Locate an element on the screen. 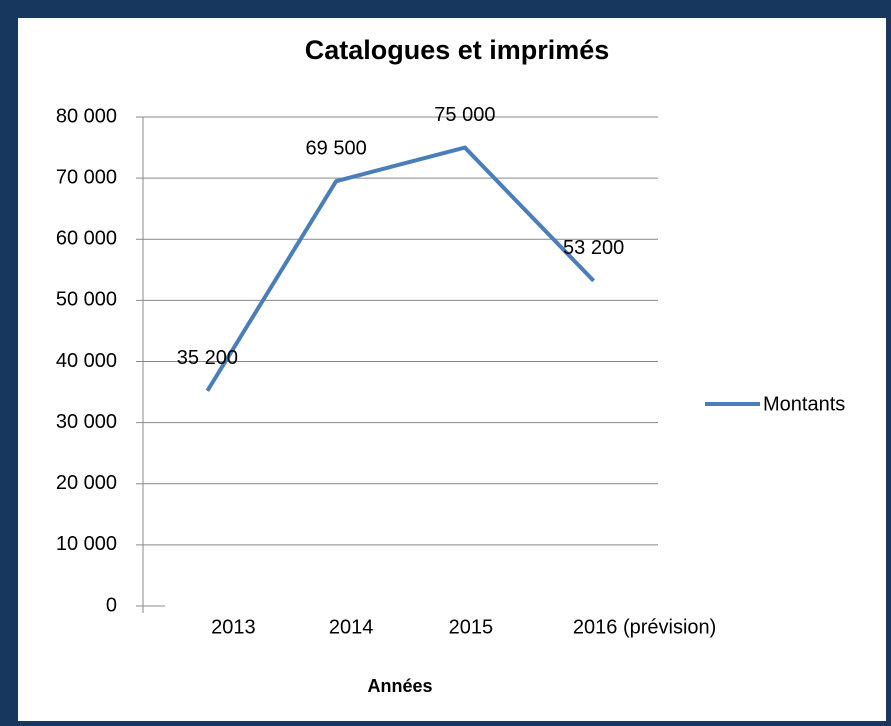 The image size is (891, 726). y-tick-label: 10 000 is located at coordinates (86, 544).